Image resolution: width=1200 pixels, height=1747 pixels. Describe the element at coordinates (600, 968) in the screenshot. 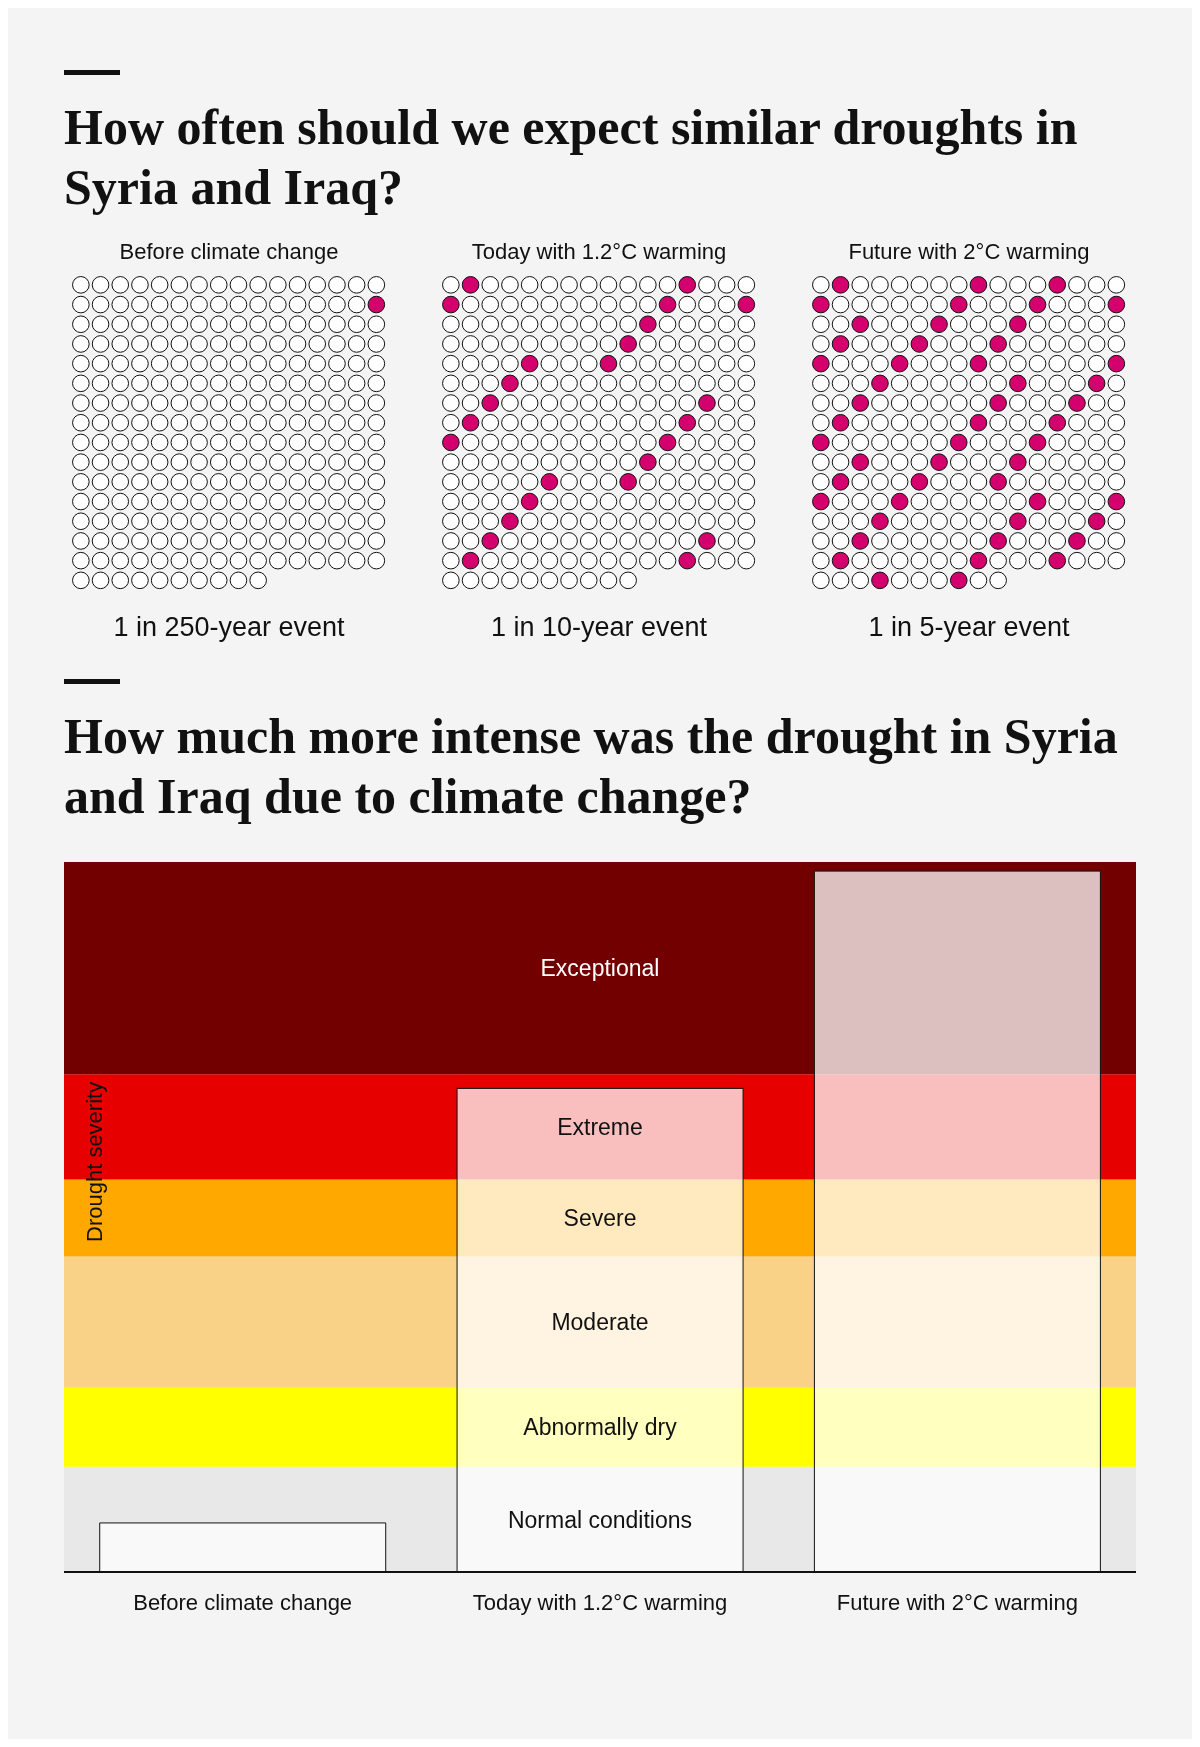

I see `band-label: Exceptional` at that location.